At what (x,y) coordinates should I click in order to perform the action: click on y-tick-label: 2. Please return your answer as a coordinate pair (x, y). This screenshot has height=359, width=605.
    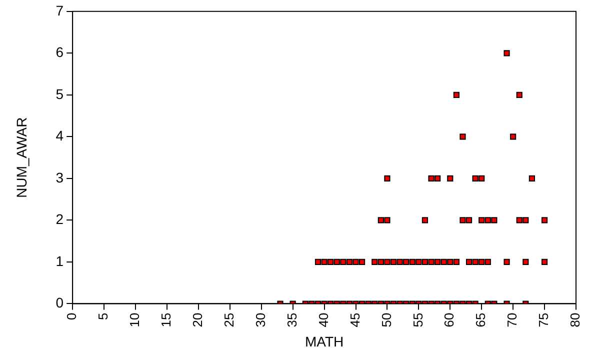
    Looking at the image, I should click on (60, 219).